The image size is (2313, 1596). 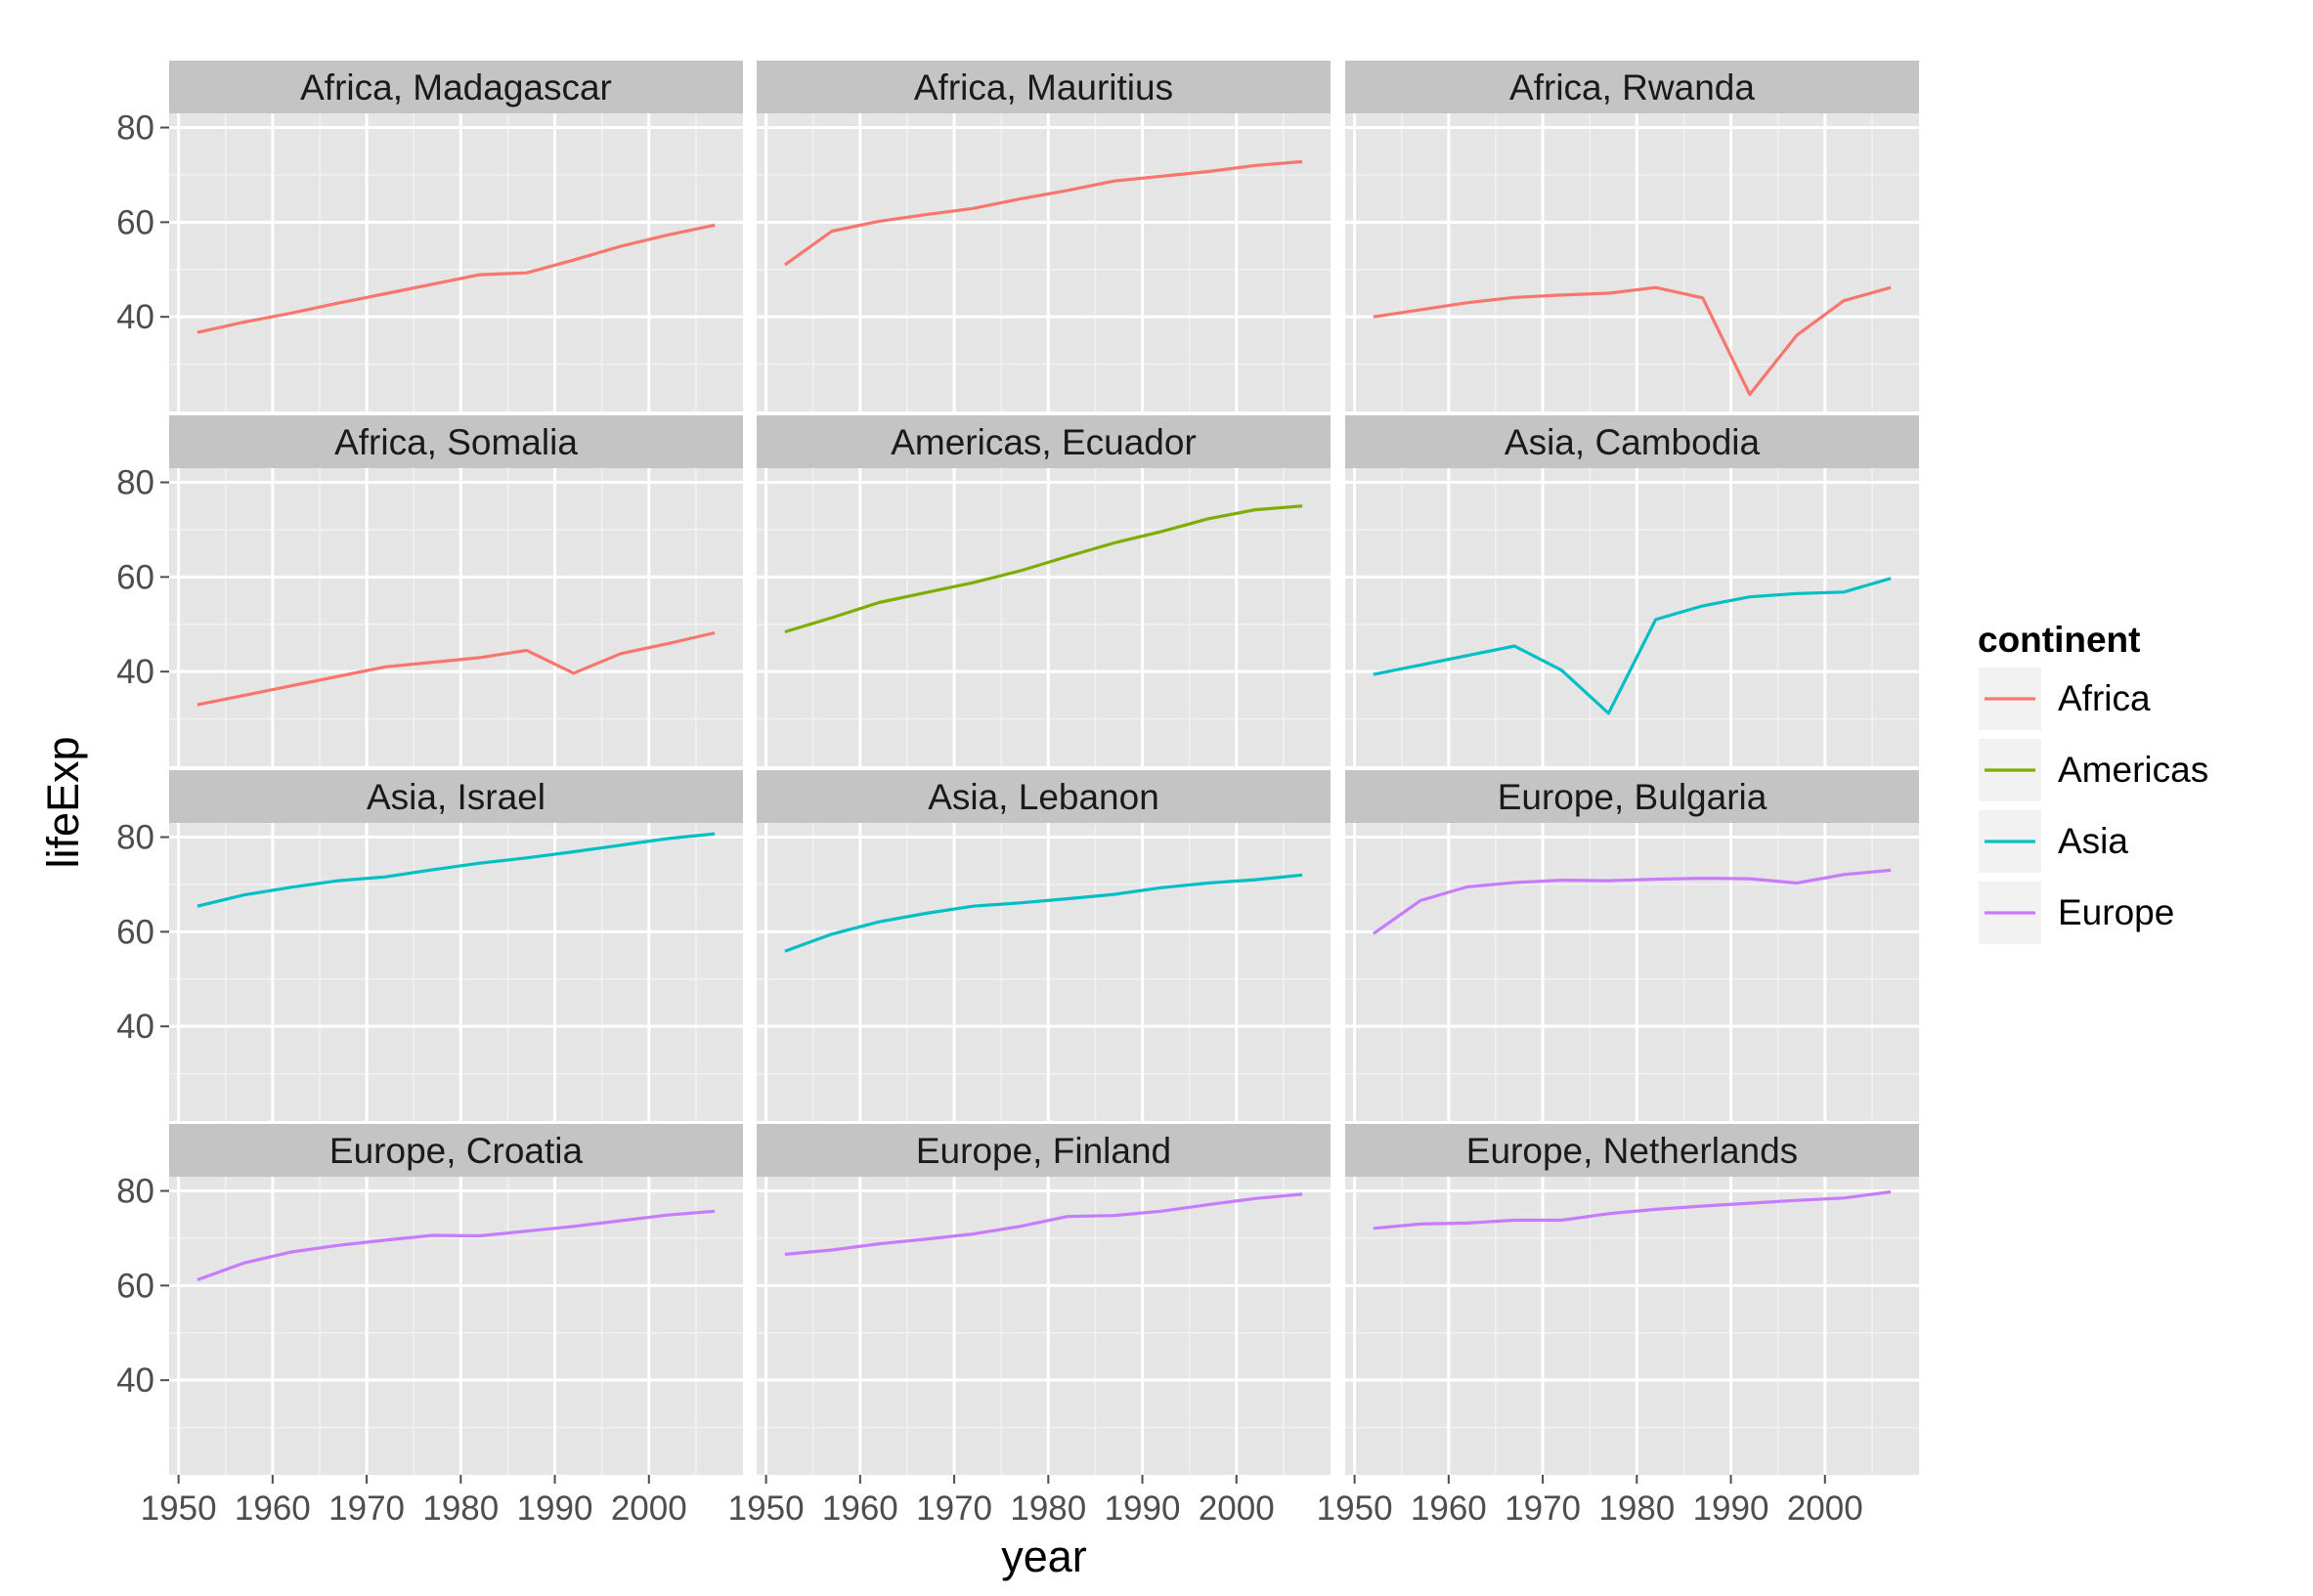 What do you see at coordinates (2133, 770) in the screenshot?
I see `legend-label: Americas` at bounding box center [2133, 770].